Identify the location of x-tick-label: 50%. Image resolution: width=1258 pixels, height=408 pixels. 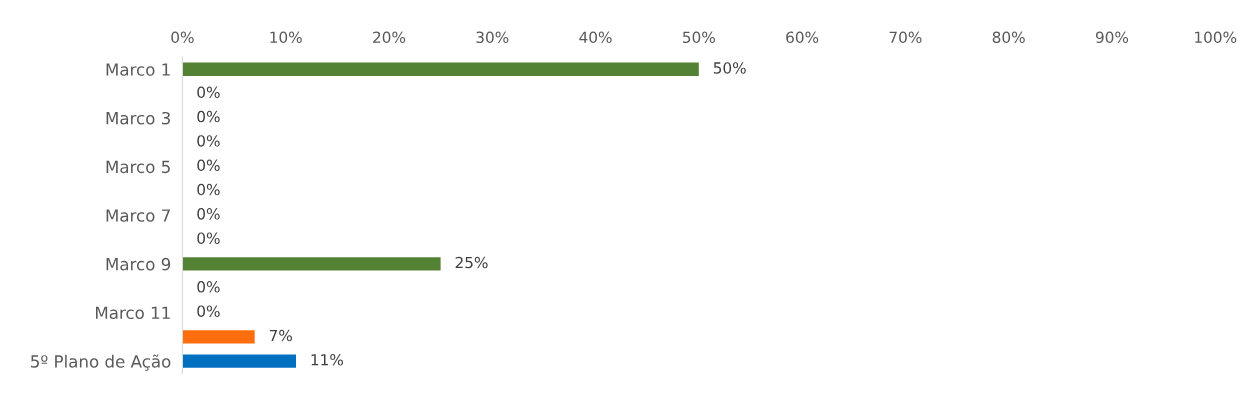
(699, 37).